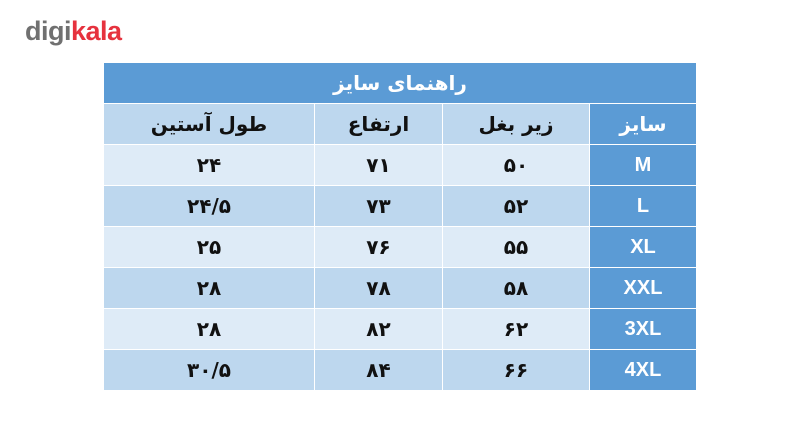  I want to click on header-sleeve: طول آستین, so click(209, 124).